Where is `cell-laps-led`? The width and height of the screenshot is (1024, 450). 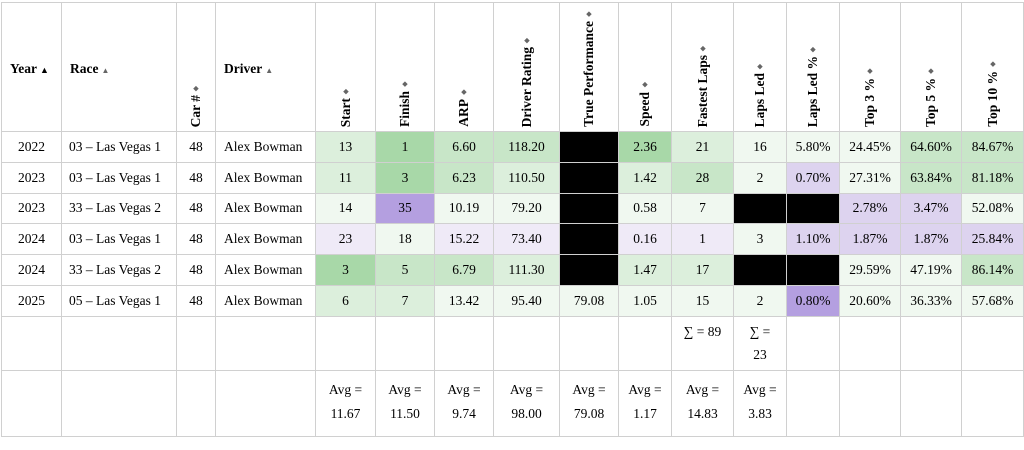 cell-laps-led is located at coordinates (760, 270).